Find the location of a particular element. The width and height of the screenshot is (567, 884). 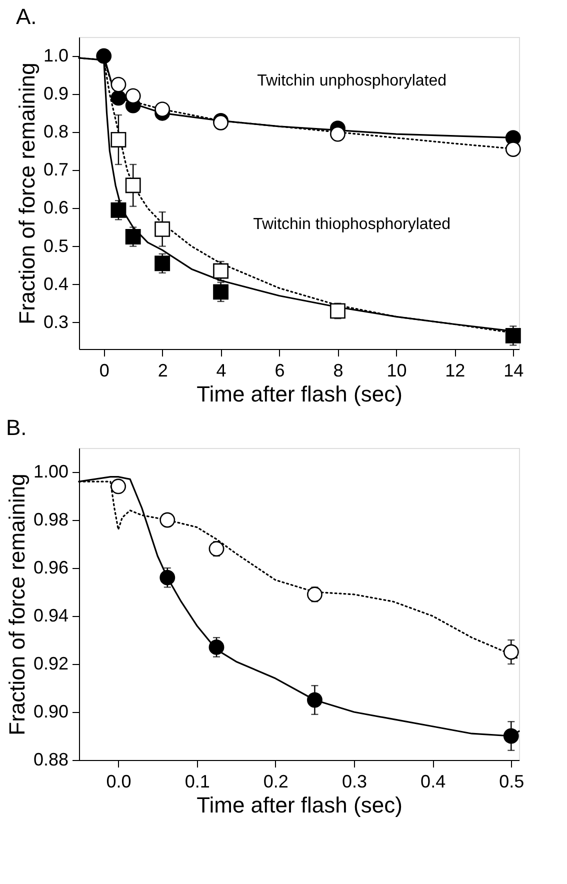

y-tick-label: 0.98 is located at coordinates (50, 520).